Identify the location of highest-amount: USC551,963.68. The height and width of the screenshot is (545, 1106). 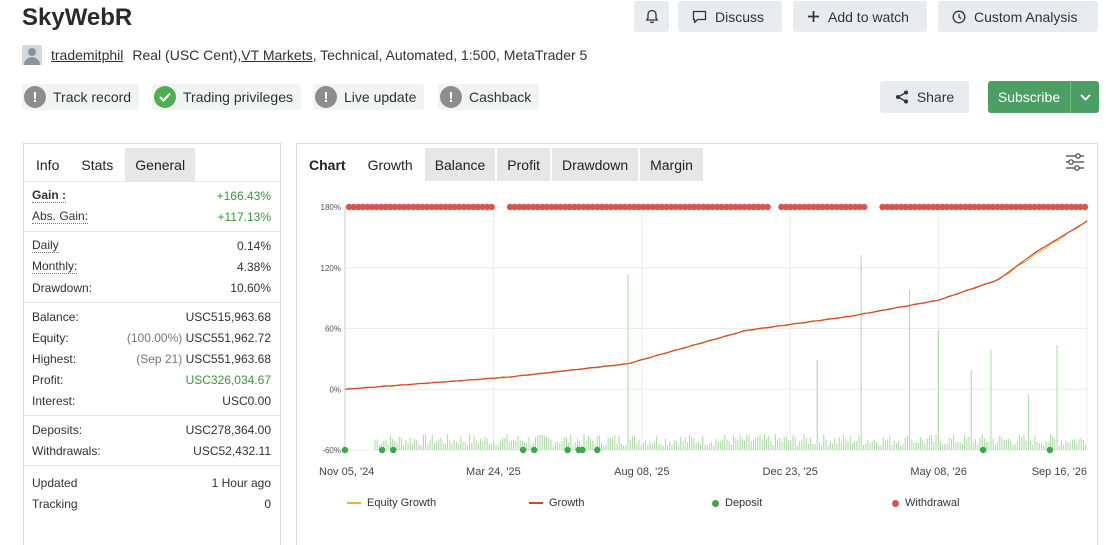
(226, 358).